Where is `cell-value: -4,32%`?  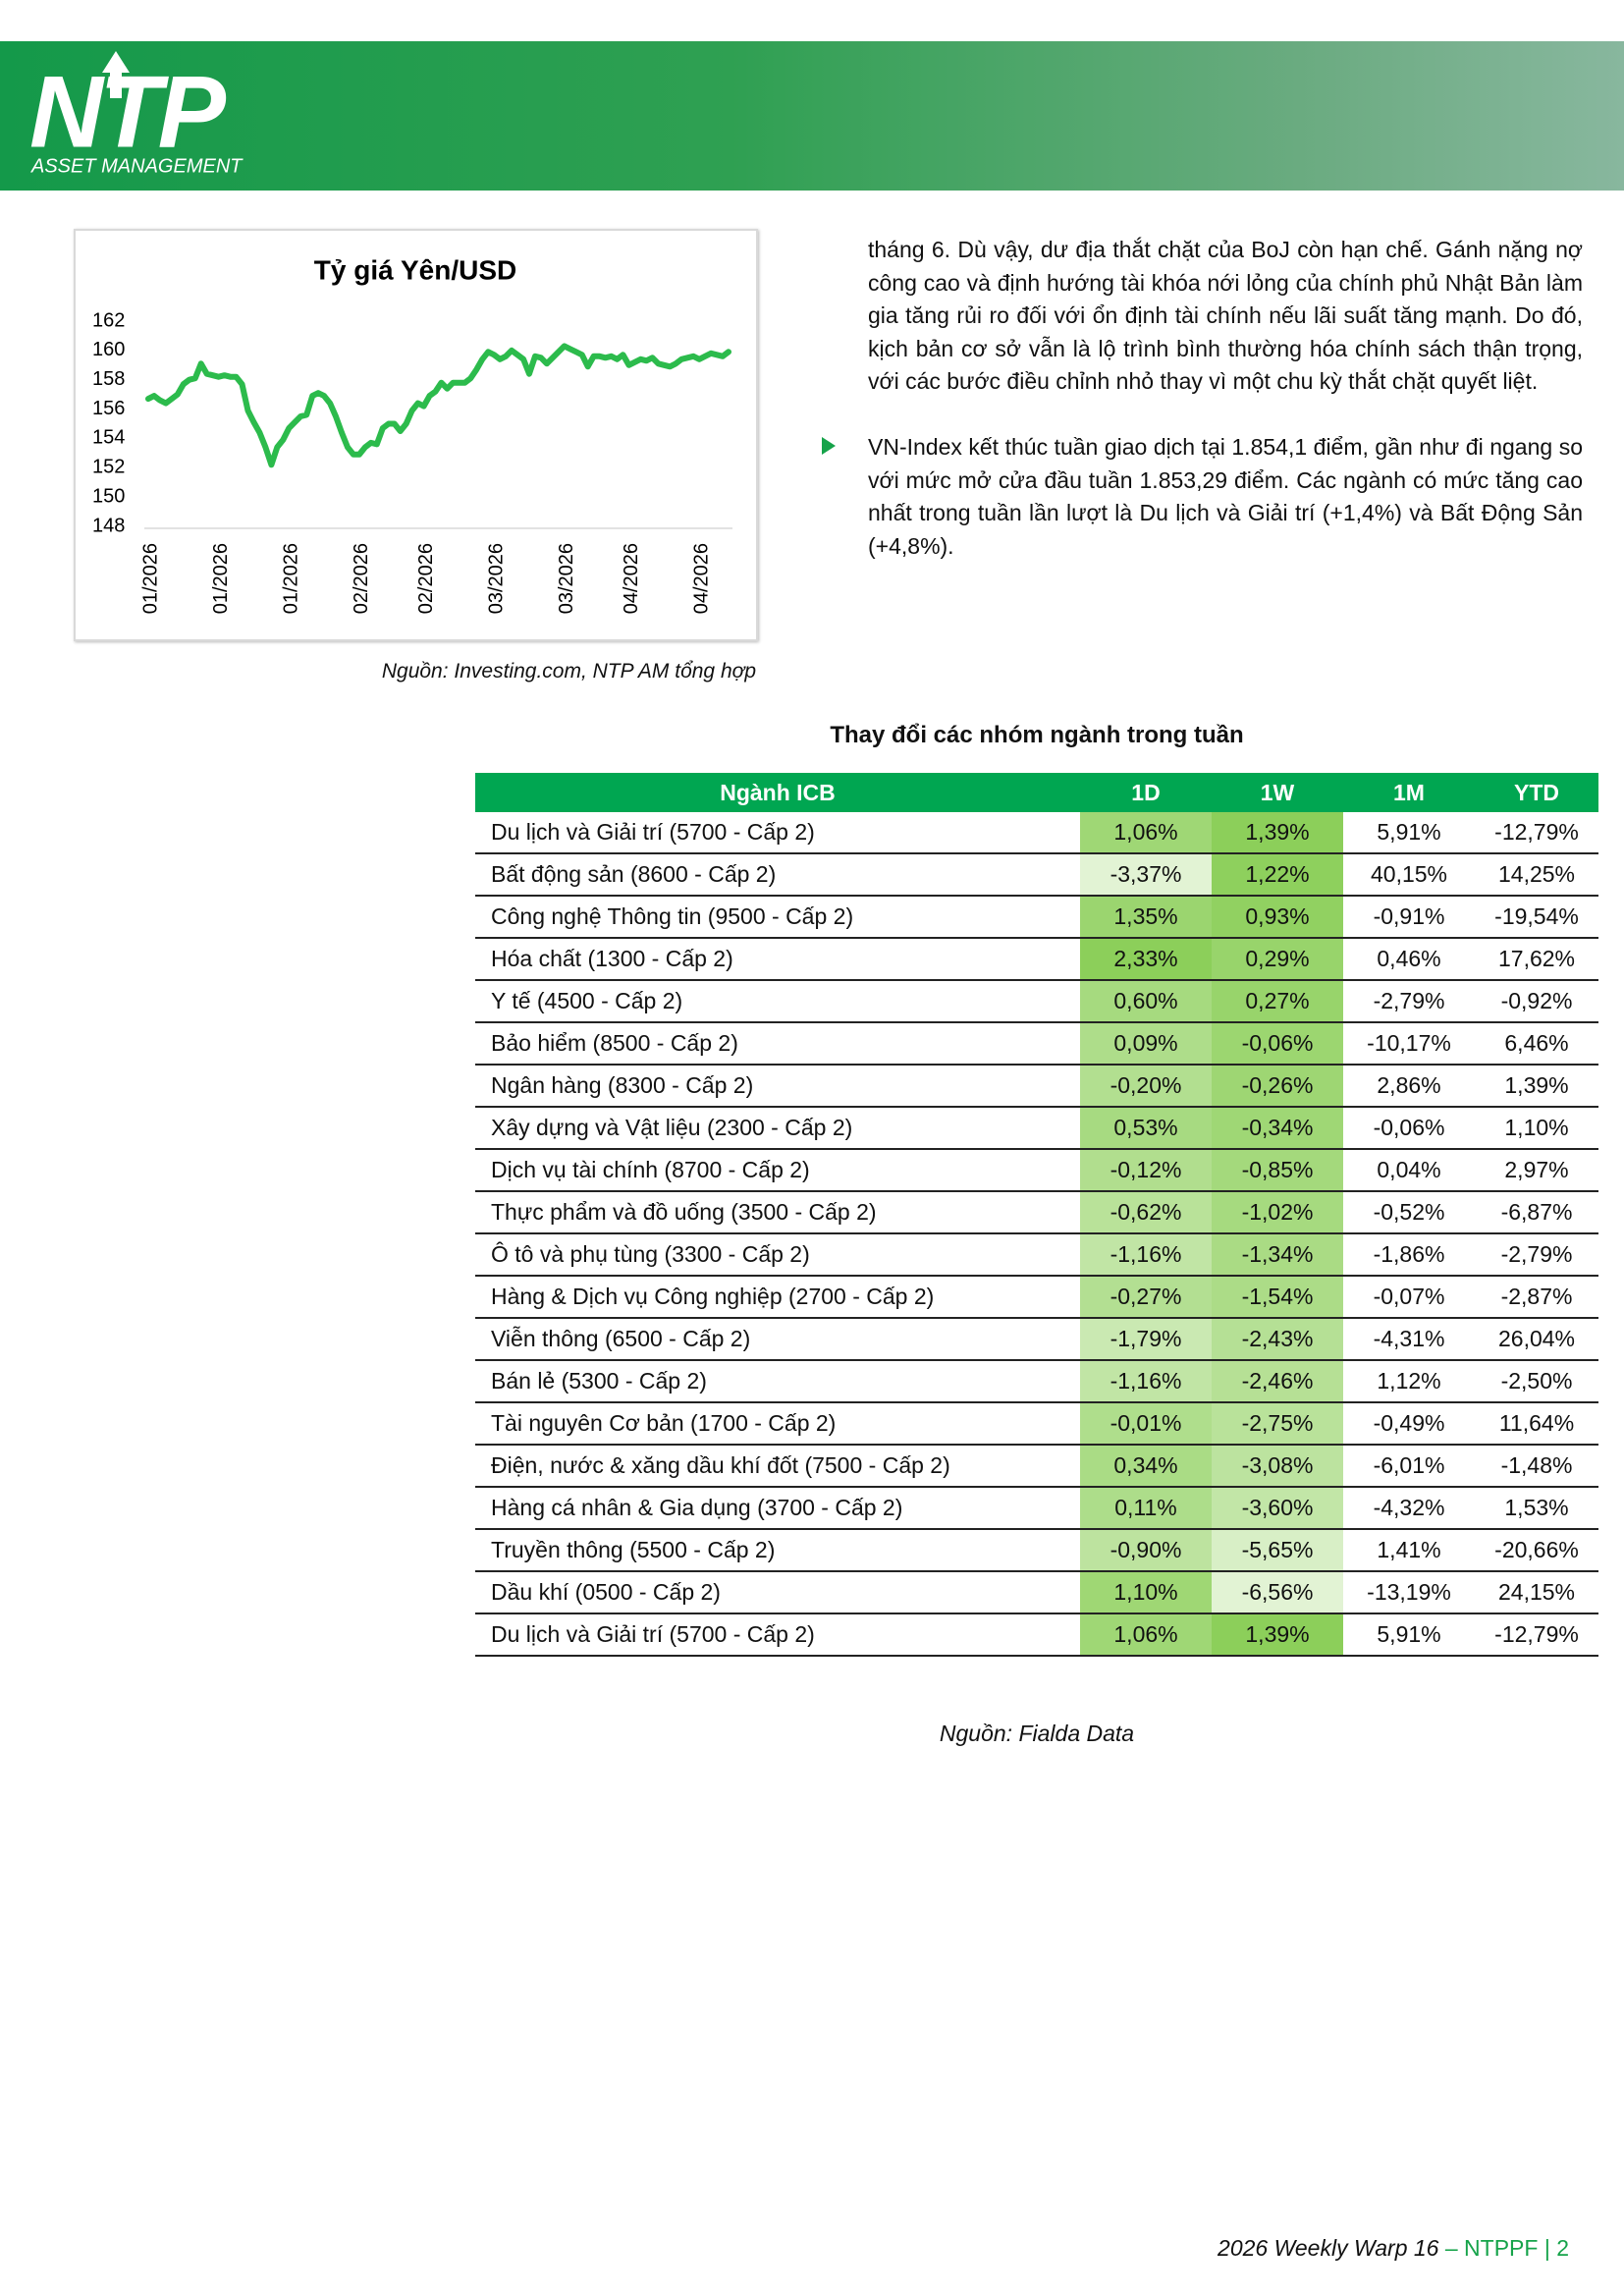 cell-value: -4,32% is located at coordinates (1409, 1508).